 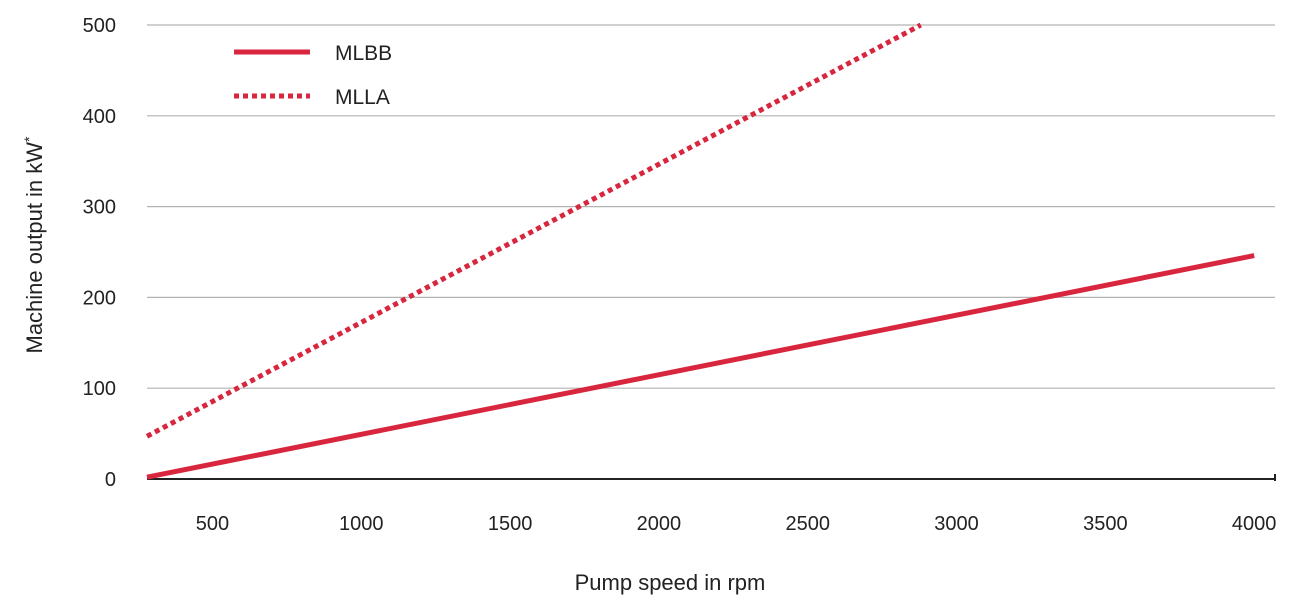 What do you see at coordinates (313, 75) in the screenshot?
I see `legend: MLBB MLLA` at bounding box center [313, 75].